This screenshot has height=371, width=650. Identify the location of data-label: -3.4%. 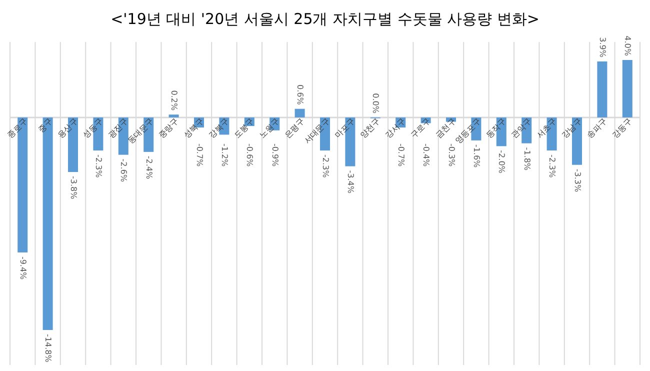
(351, 182).